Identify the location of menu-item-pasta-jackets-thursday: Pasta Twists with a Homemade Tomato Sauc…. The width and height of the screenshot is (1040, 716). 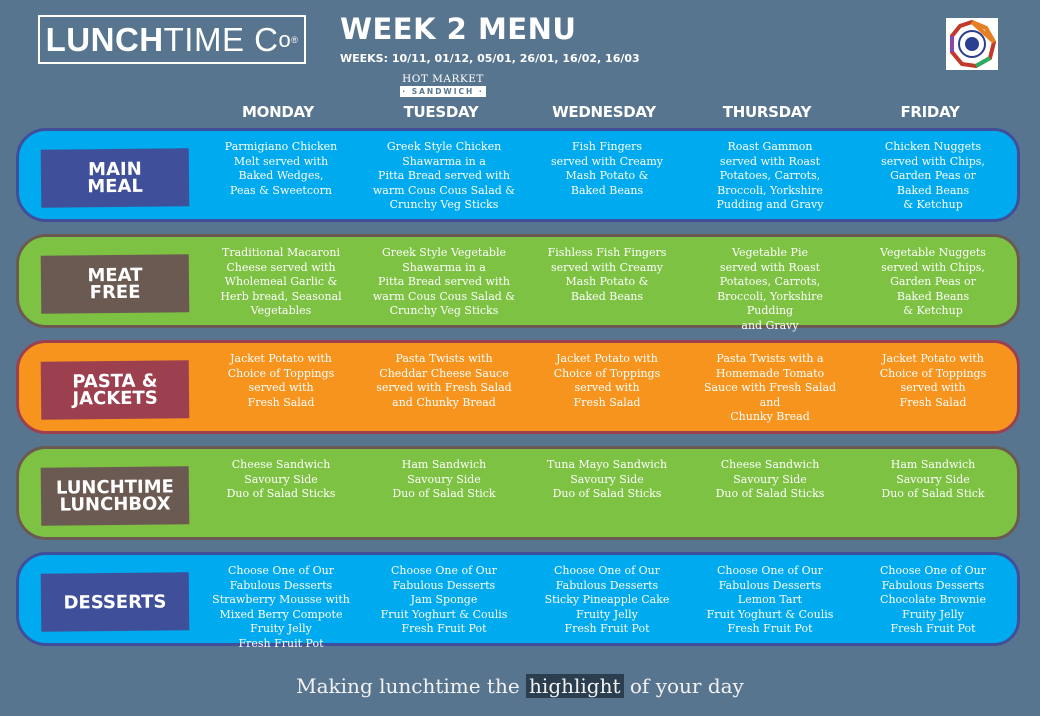
(770, 387).